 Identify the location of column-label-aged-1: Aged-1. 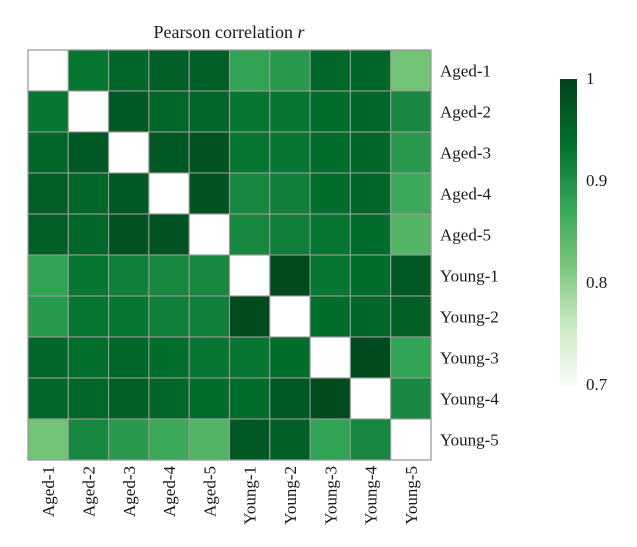
(48, 491).